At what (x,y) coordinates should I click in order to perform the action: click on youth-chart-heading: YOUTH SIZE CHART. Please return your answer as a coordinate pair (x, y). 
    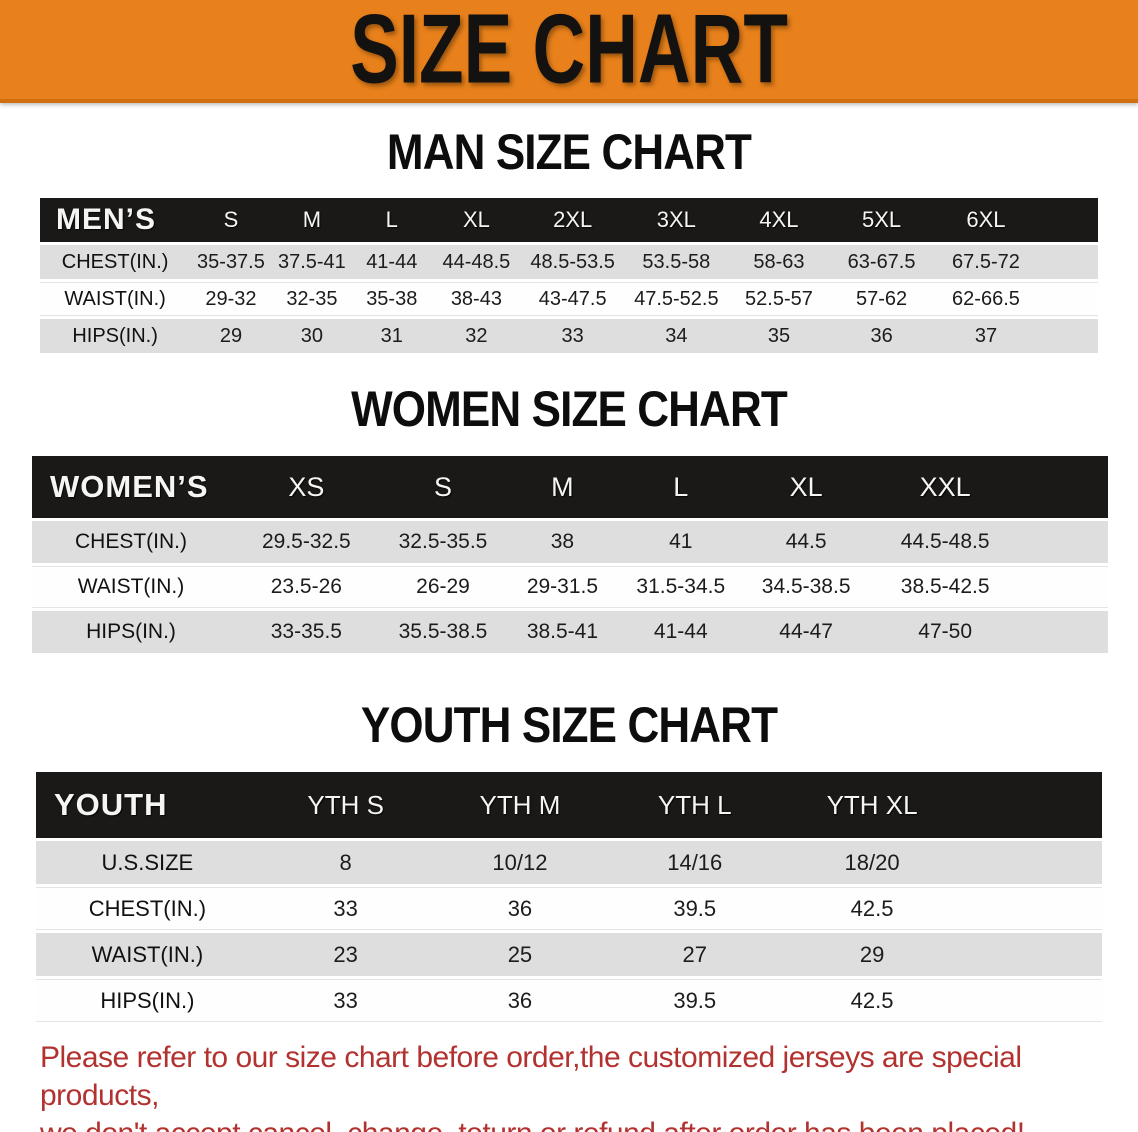
    Looking at the image, I should click on (569, 725).